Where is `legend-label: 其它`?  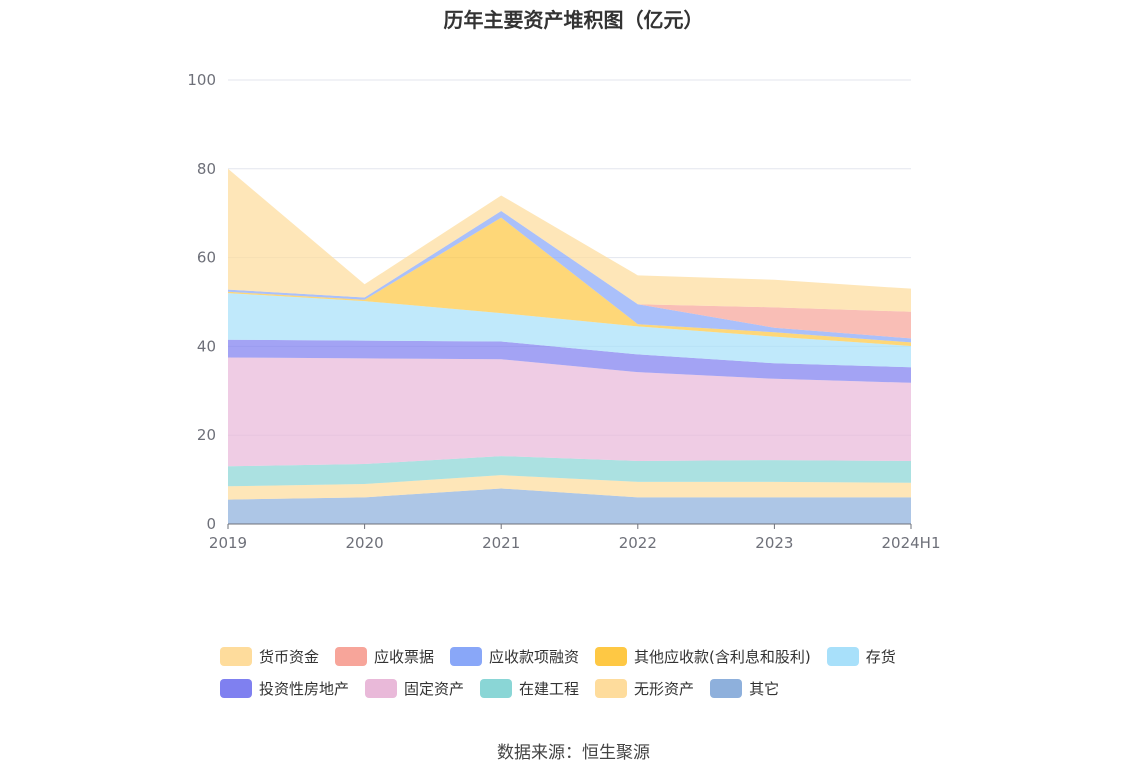 legend-label: 其它 is located at coordinates (764, 688).